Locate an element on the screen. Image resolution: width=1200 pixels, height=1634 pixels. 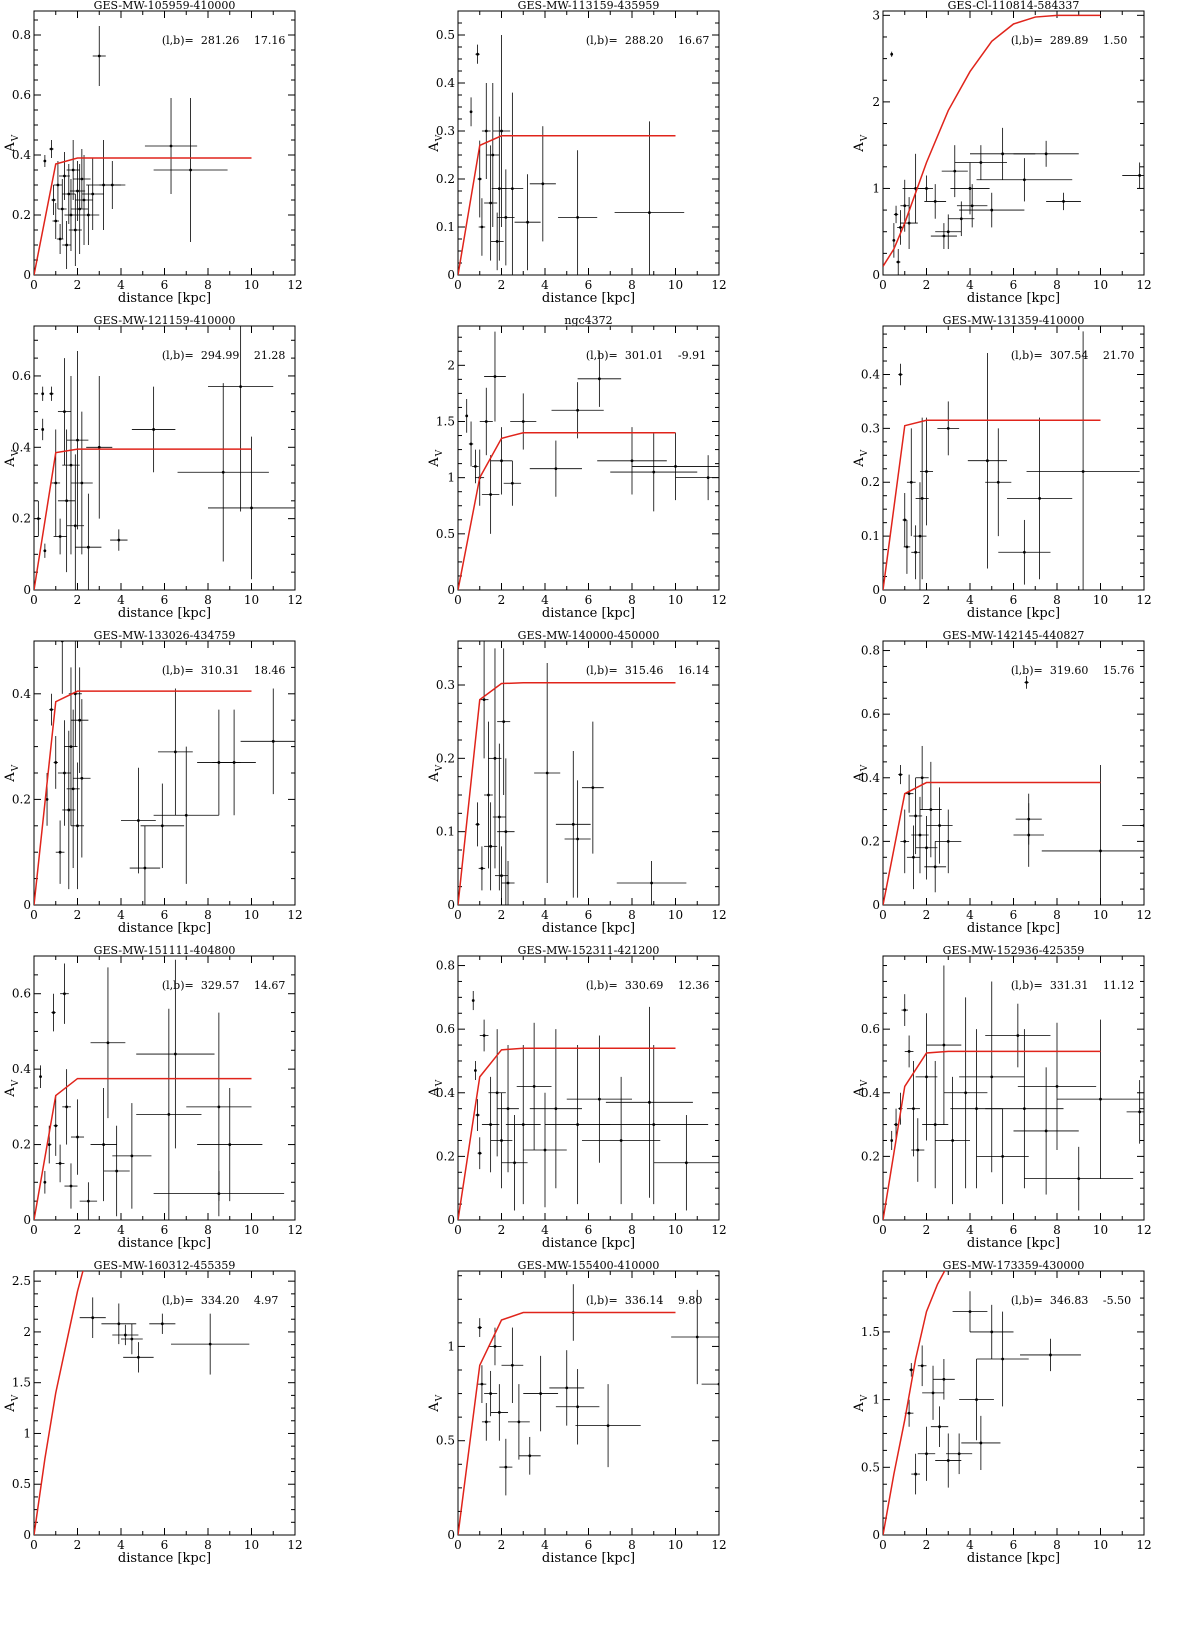
y-tick-label: 0.2 is located at coordinates (21, 799).